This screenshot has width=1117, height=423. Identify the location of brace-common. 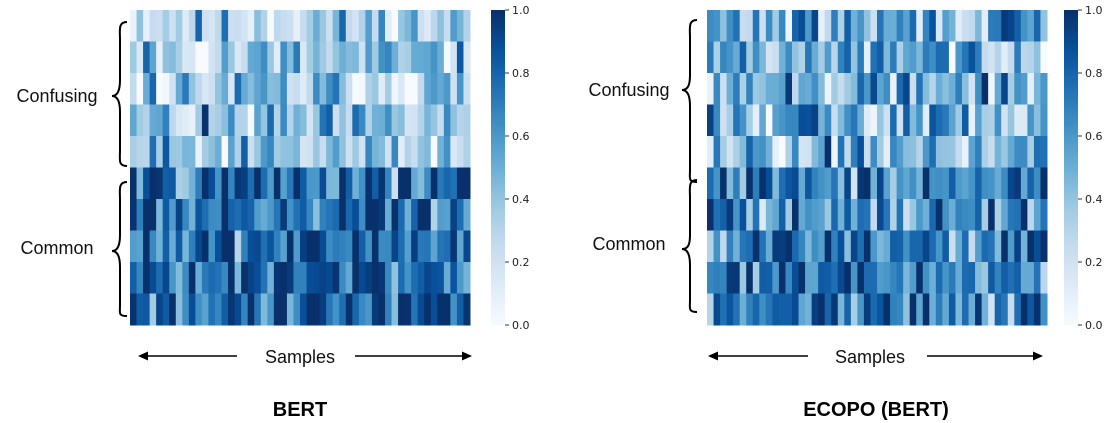
(119, 249).